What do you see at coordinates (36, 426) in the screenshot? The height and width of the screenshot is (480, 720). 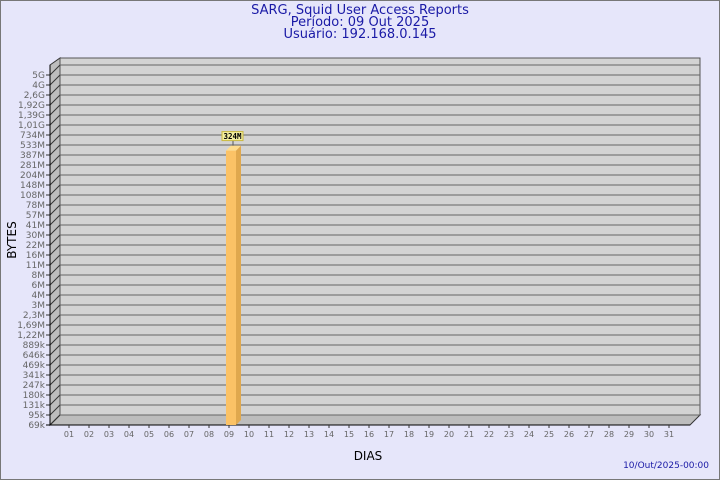 I see `y-tick-label: 69k` at bounding box center [36, 426].